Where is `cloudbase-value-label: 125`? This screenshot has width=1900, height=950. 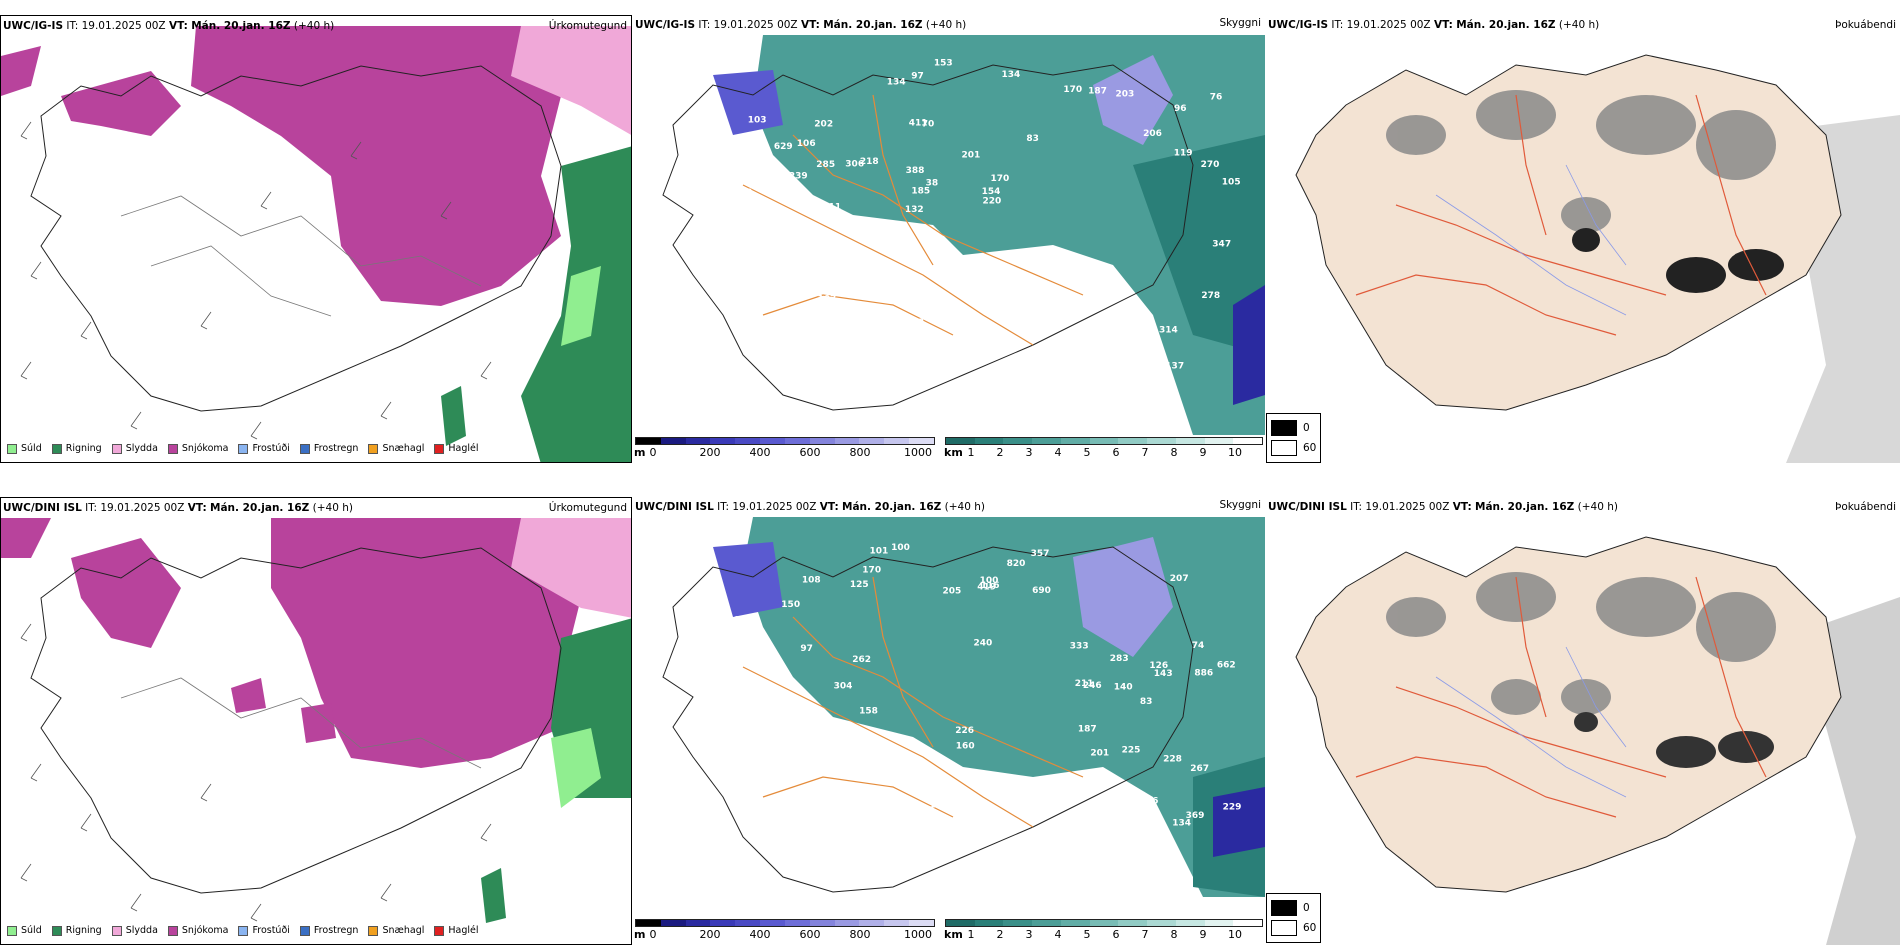 cloudbase-value-label: 125 is located at coordinates (859, 585).